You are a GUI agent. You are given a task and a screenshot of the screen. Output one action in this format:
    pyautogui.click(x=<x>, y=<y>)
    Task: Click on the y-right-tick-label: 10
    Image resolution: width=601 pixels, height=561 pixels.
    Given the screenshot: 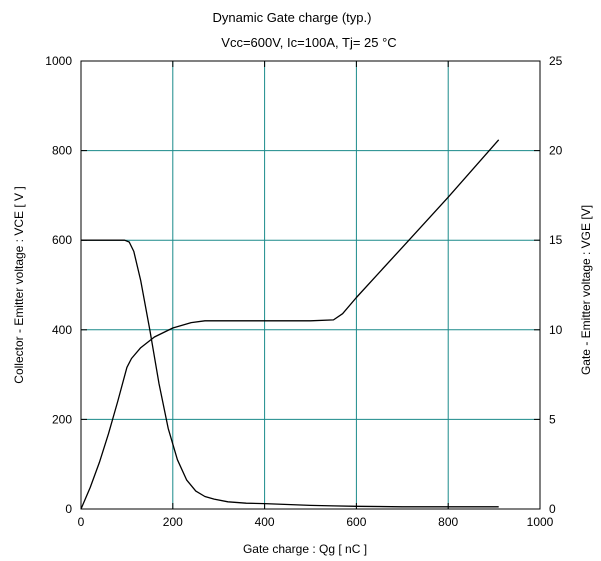 What is the action you would take?
    pyautogui.click(x=556, y=330)
    